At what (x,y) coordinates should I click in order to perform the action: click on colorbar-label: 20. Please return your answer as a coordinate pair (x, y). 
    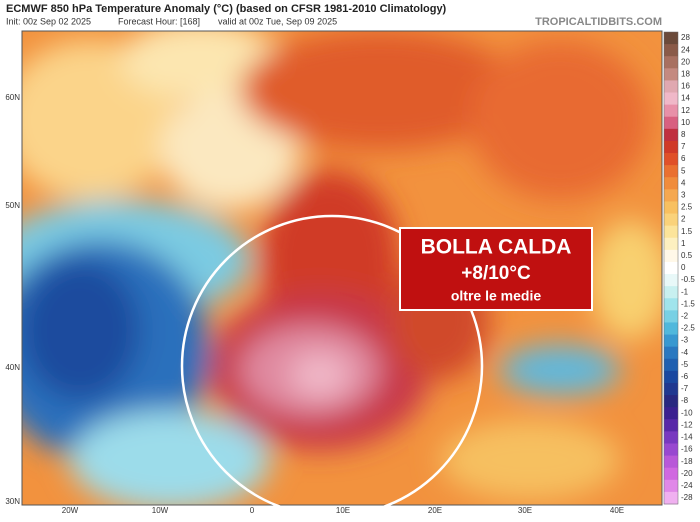
    Looking at the image, I should click on (685, 61).